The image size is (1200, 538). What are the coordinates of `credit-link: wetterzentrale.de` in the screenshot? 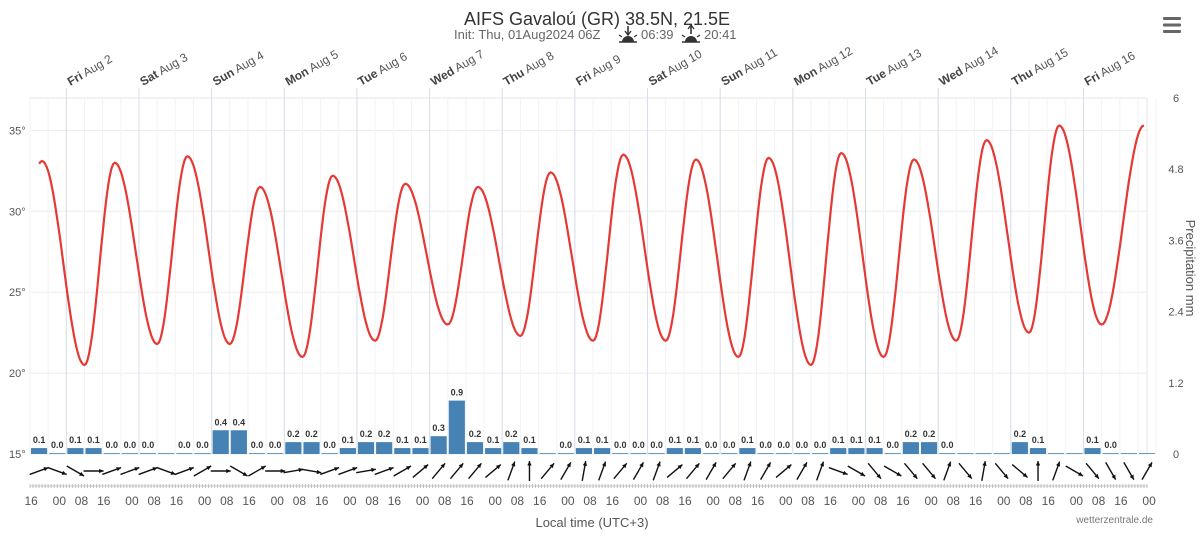 It's located at (1114, 520).